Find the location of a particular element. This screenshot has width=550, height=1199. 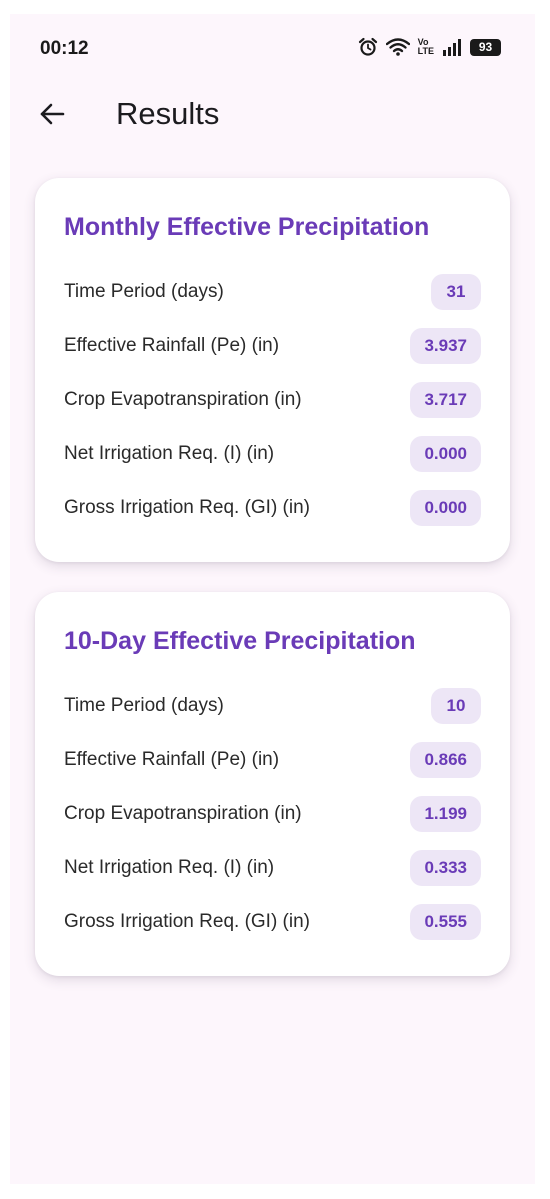

result-row: Effective Rainfall (Pe) (in) 3.937 is located at coordinates (272, 346).